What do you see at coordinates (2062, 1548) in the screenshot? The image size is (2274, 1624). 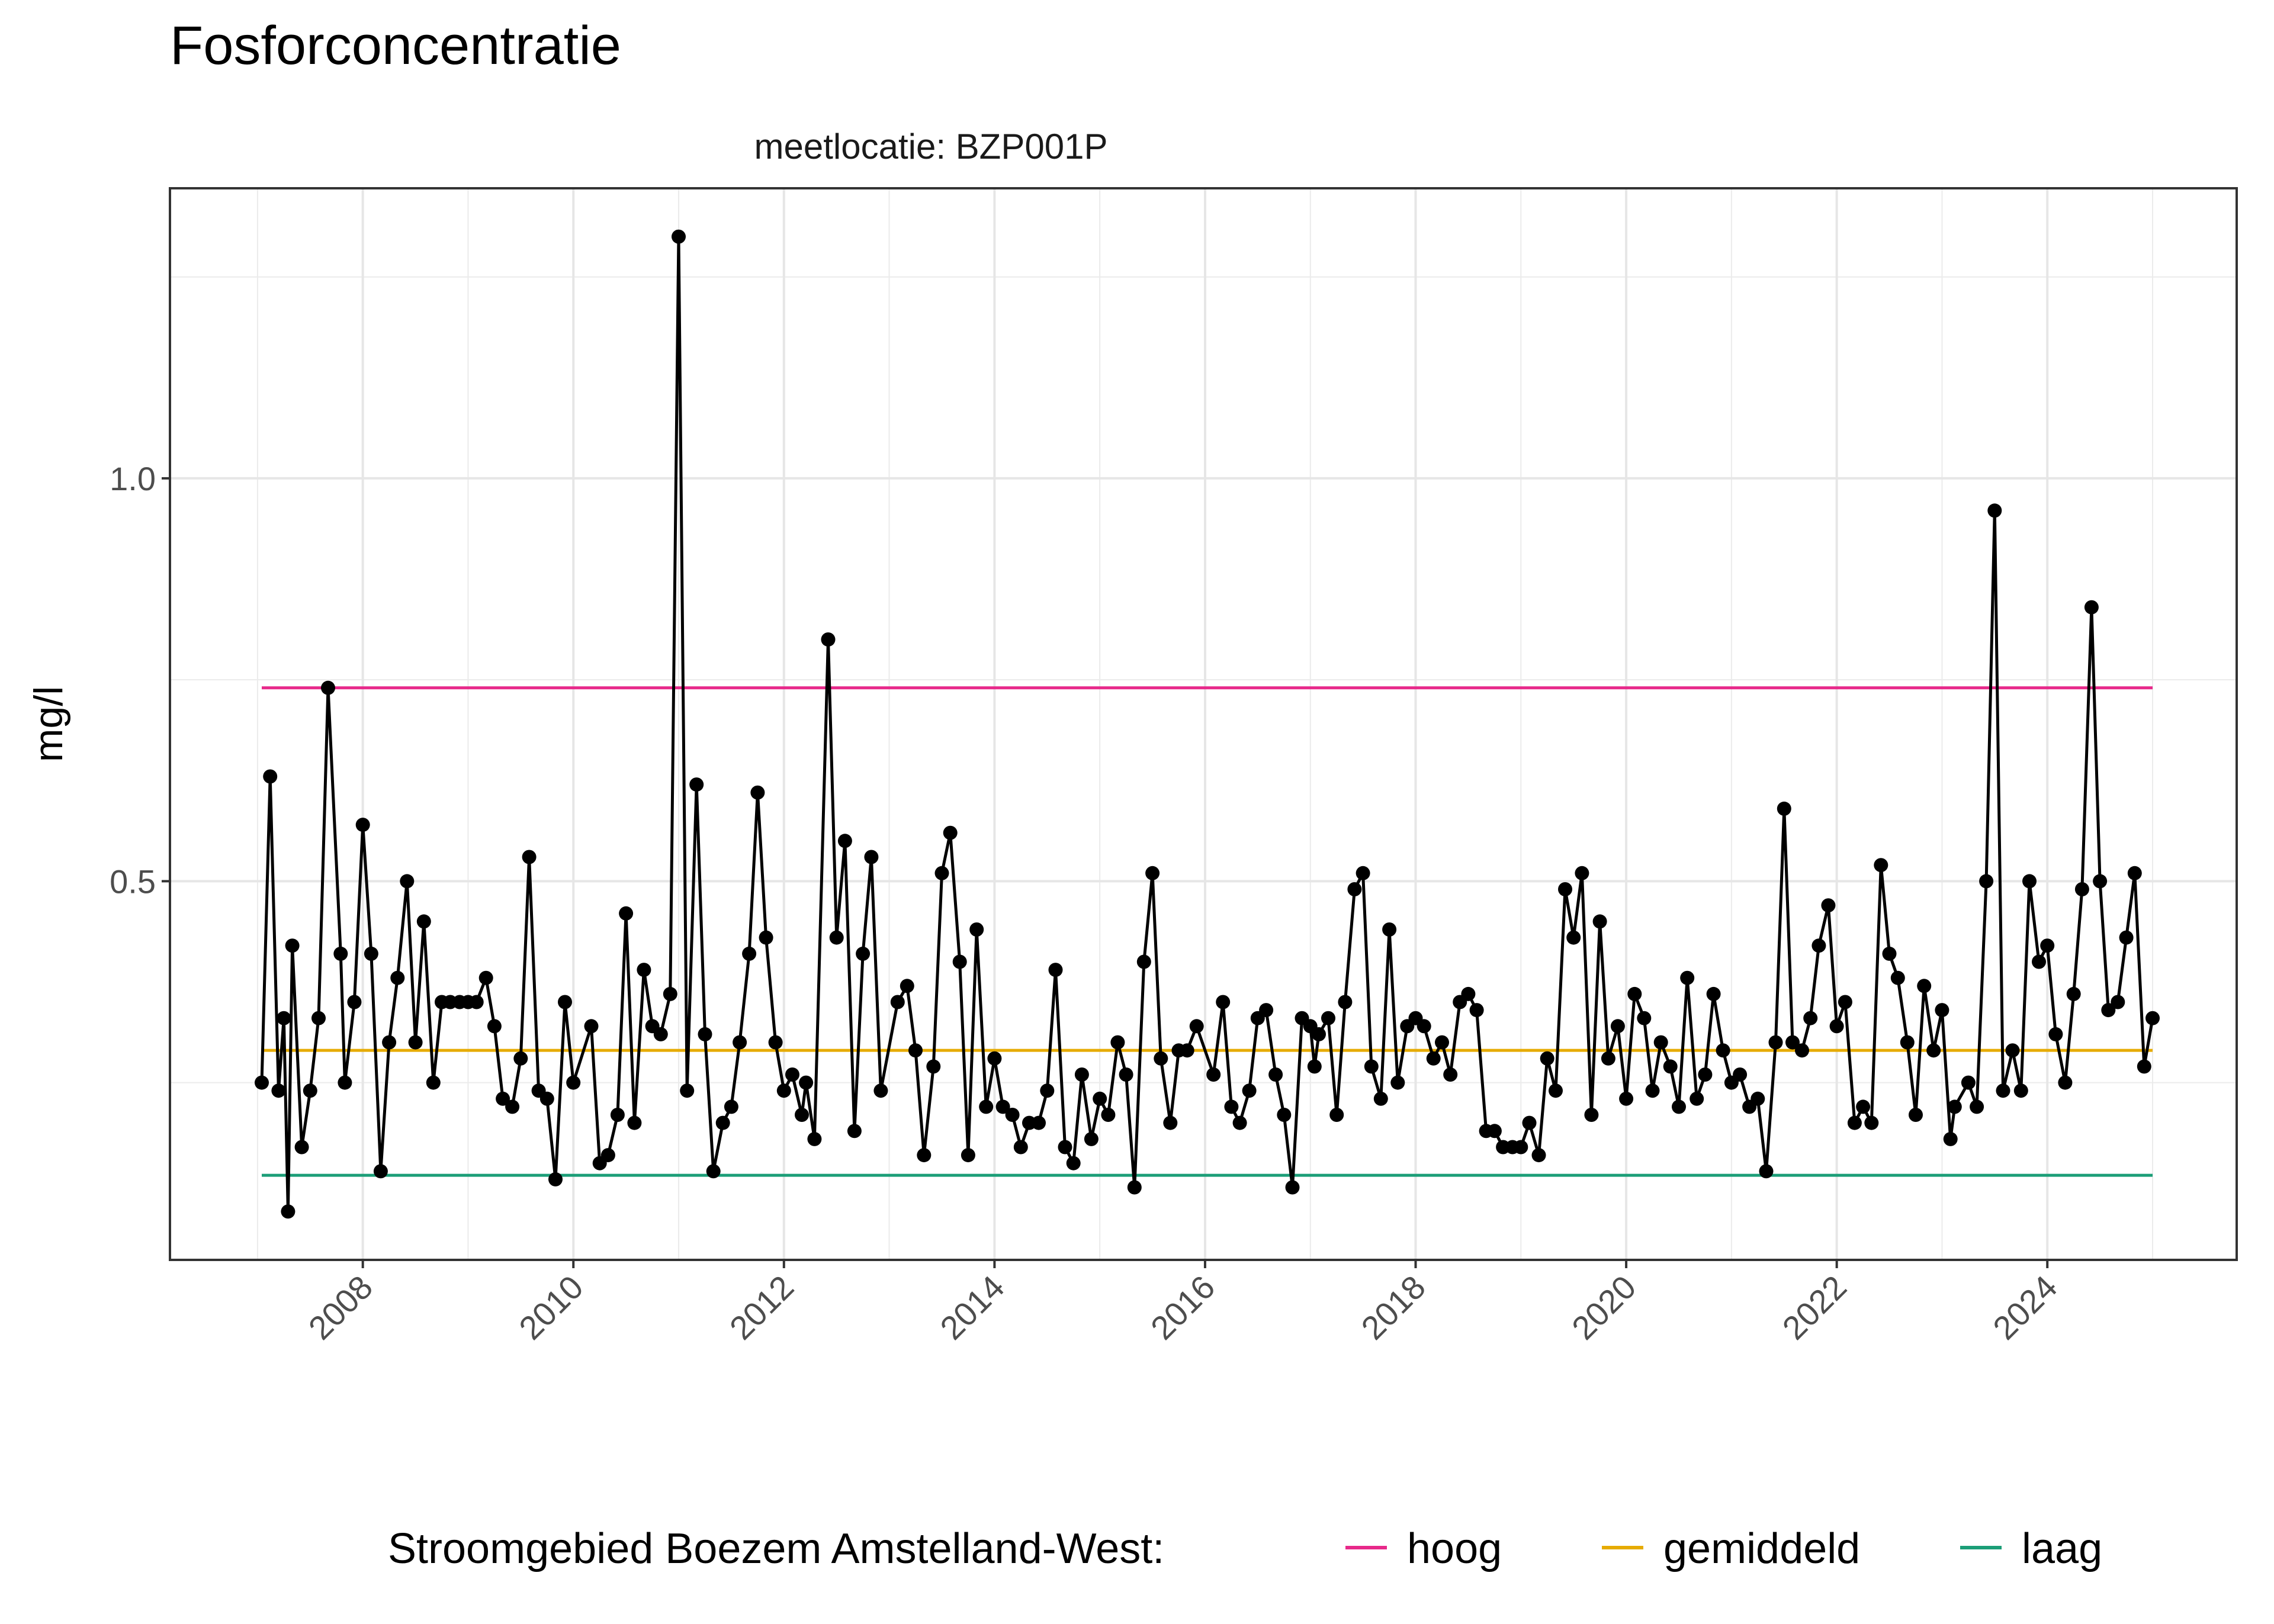 I see `legend-label-laag: laag` at bounding box center [2062, 1548].